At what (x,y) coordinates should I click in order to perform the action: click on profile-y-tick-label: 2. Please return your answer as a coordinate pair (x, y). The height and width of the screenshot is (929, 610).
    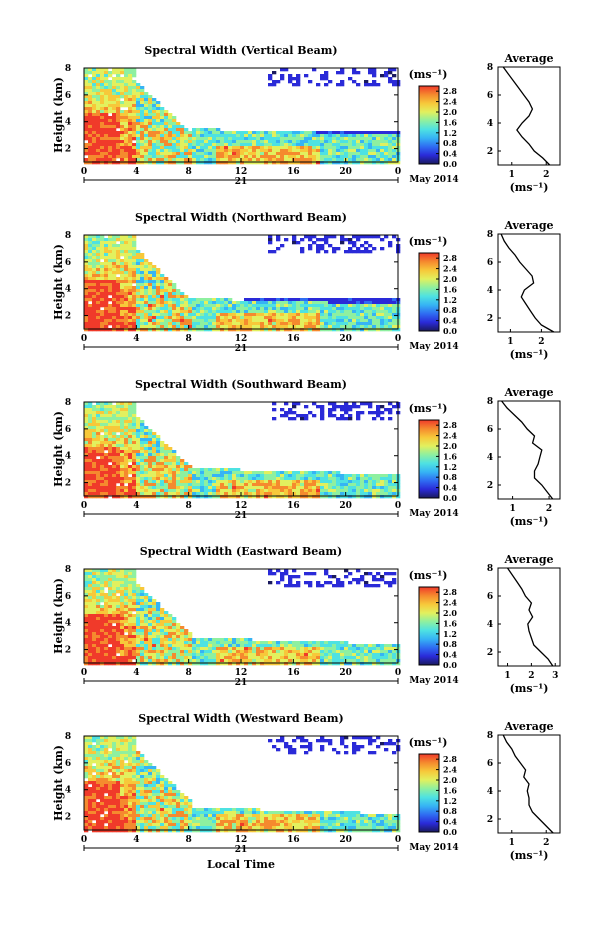
    Looking at the image, I should click on (490, 486).